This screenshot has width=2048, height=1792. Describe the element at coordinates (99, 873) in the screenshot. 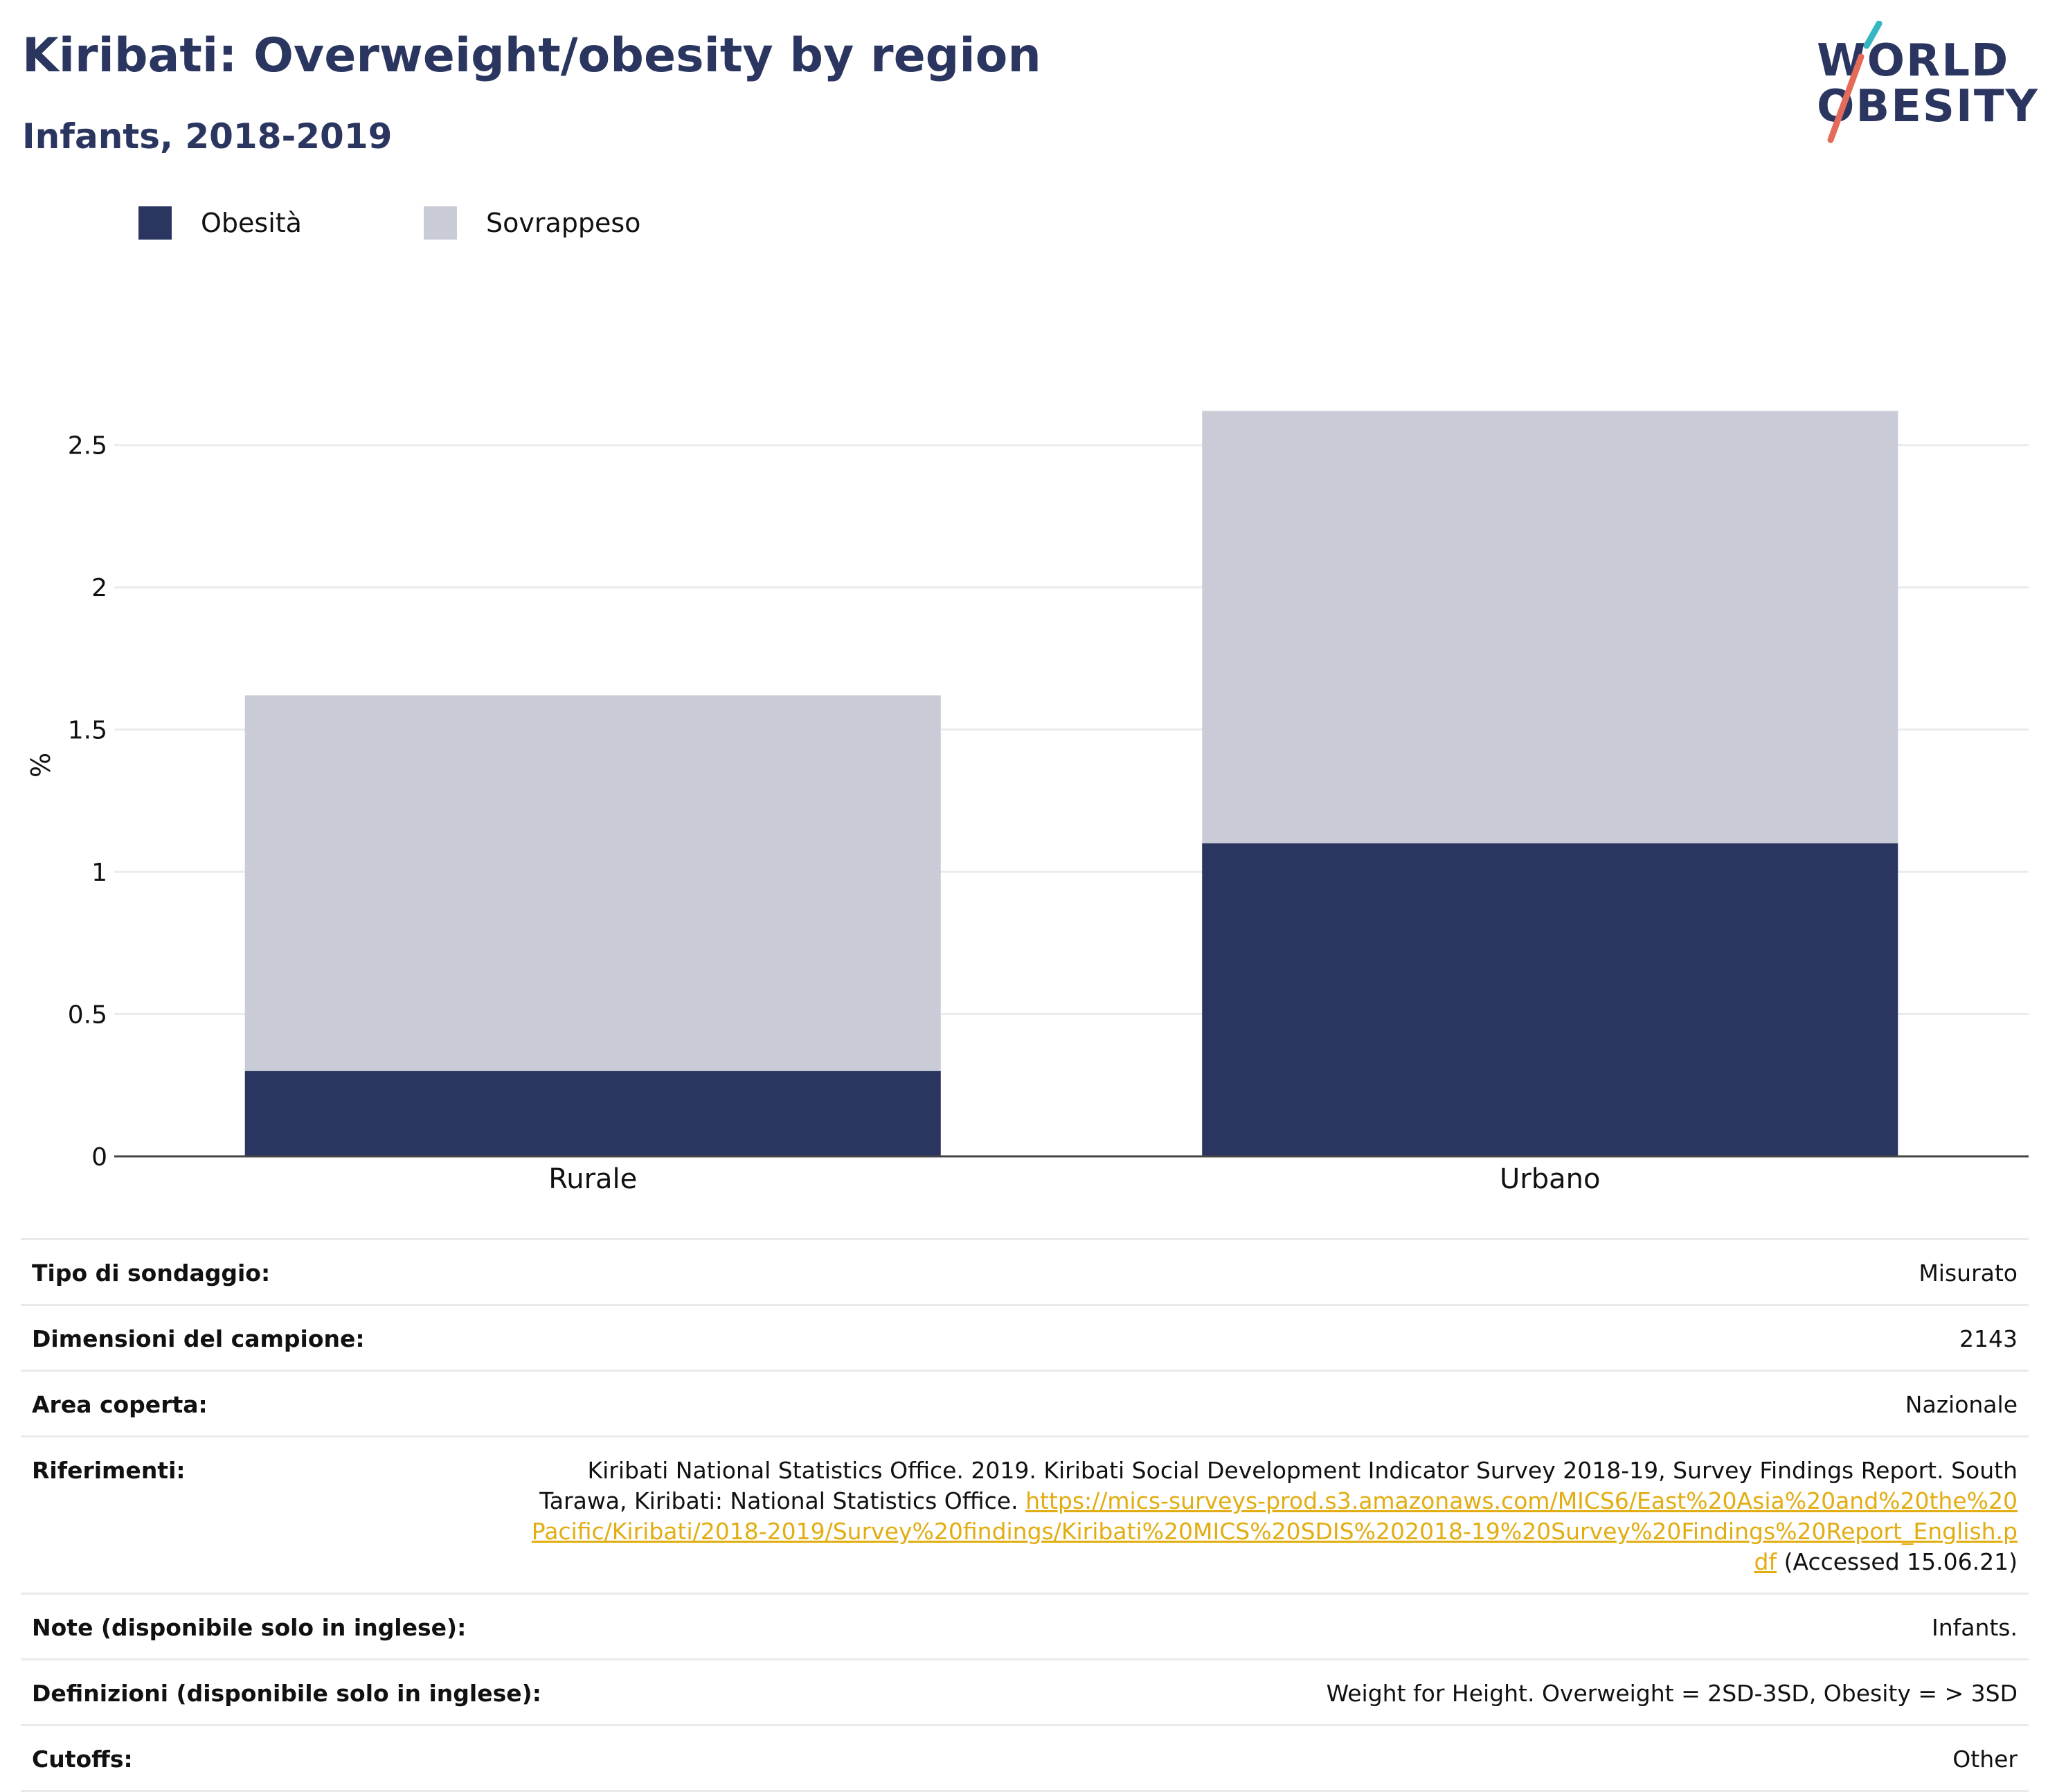

I see `y-tick-label: 1` at that location.